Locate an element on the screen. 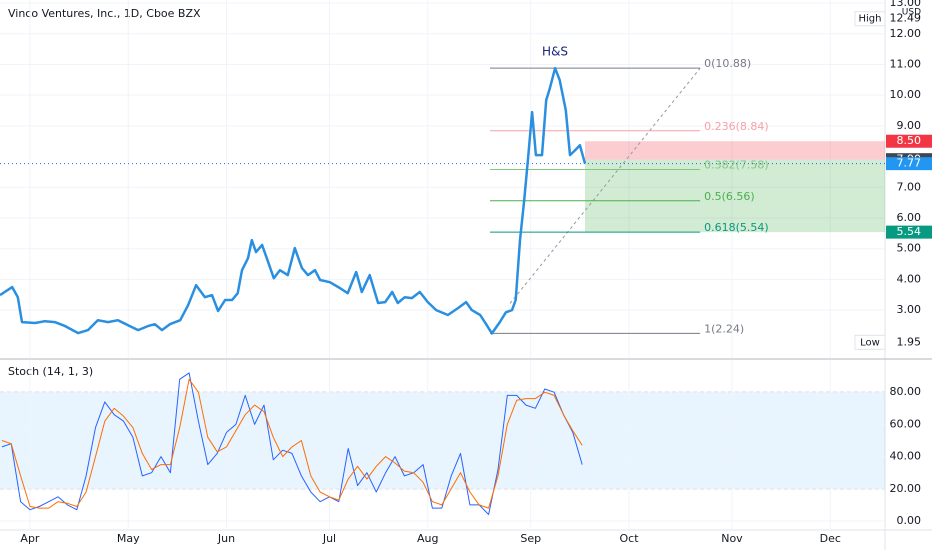  stop-label-box is located at coordinates (909, 141).